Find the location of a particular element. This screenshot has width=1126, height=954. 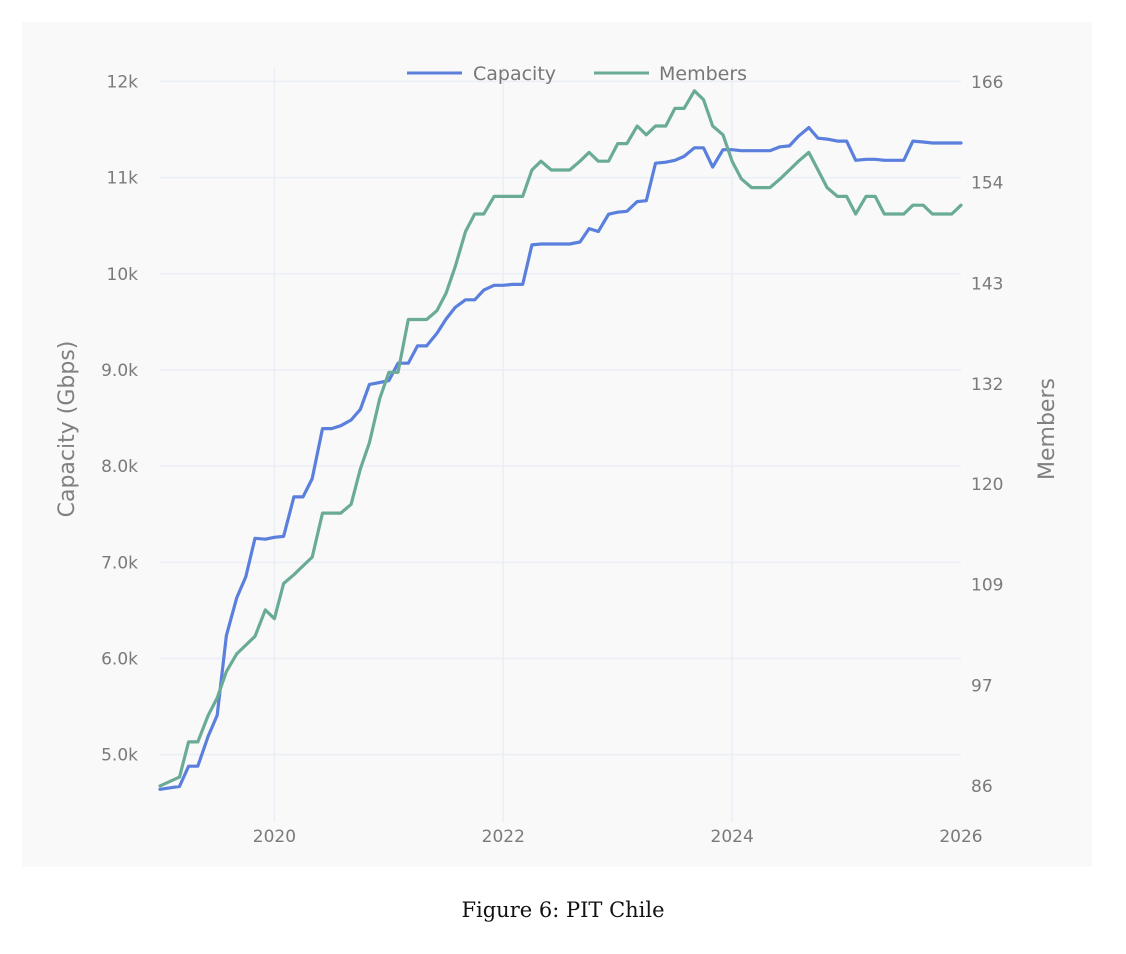

x-tick-label: 2026 is located at coordinates (960, 837).